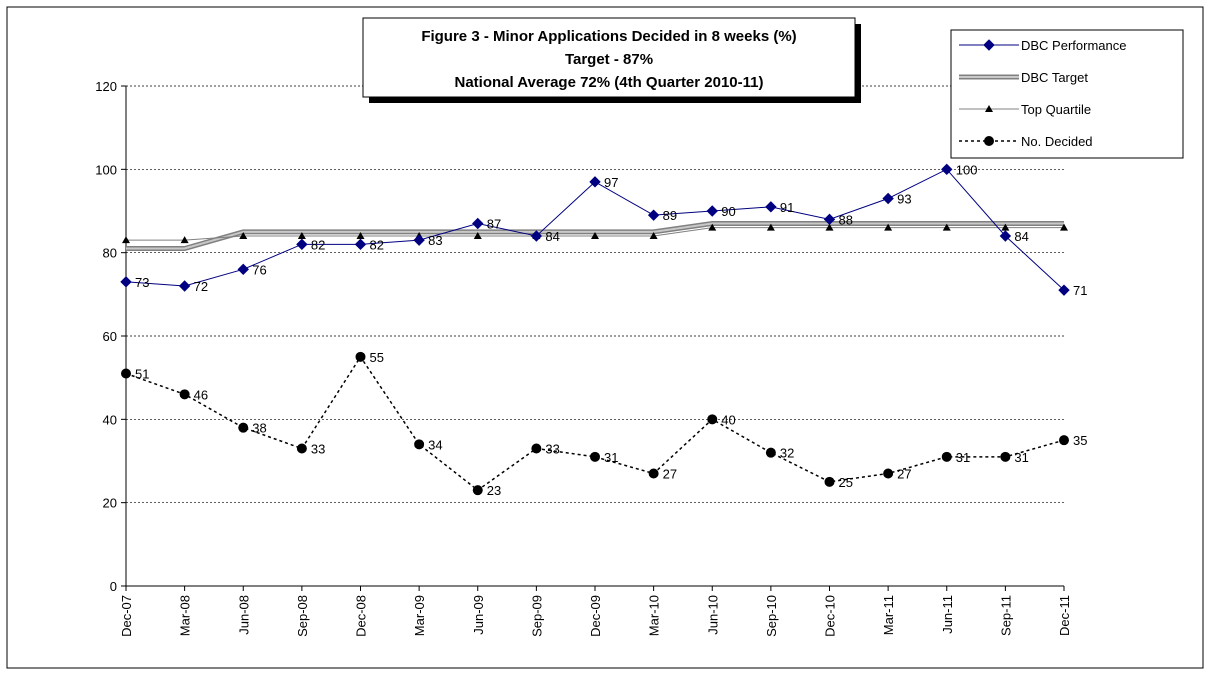  Describe the element at coordinates (1057, 141) in the screenshot. I see `legend-label: No. Decided` at that location.